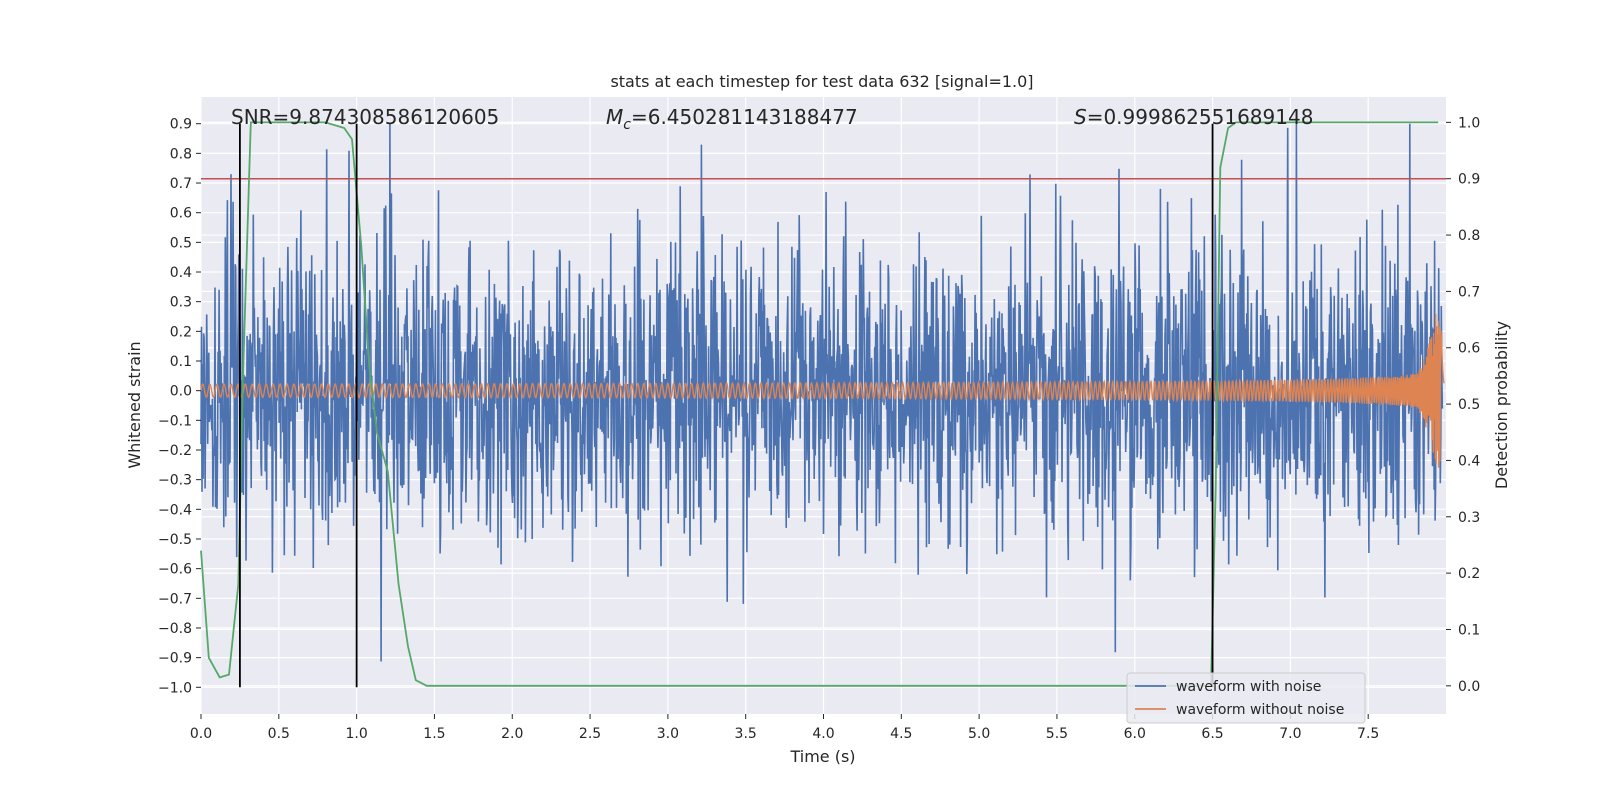  Describe the element at coordinates (175, 510) in the screenshot. I see `y-tick-label: −0.4` at that location.